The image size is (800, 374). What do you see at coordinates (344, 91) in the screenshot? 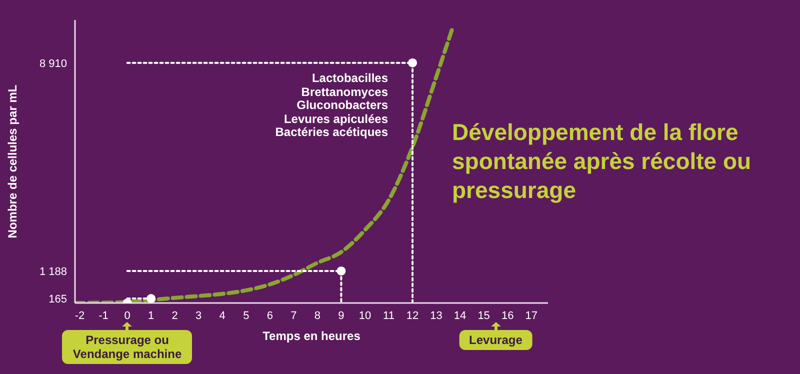
I see `annotation: Brettanomyces` at bounding box center [344, 91].